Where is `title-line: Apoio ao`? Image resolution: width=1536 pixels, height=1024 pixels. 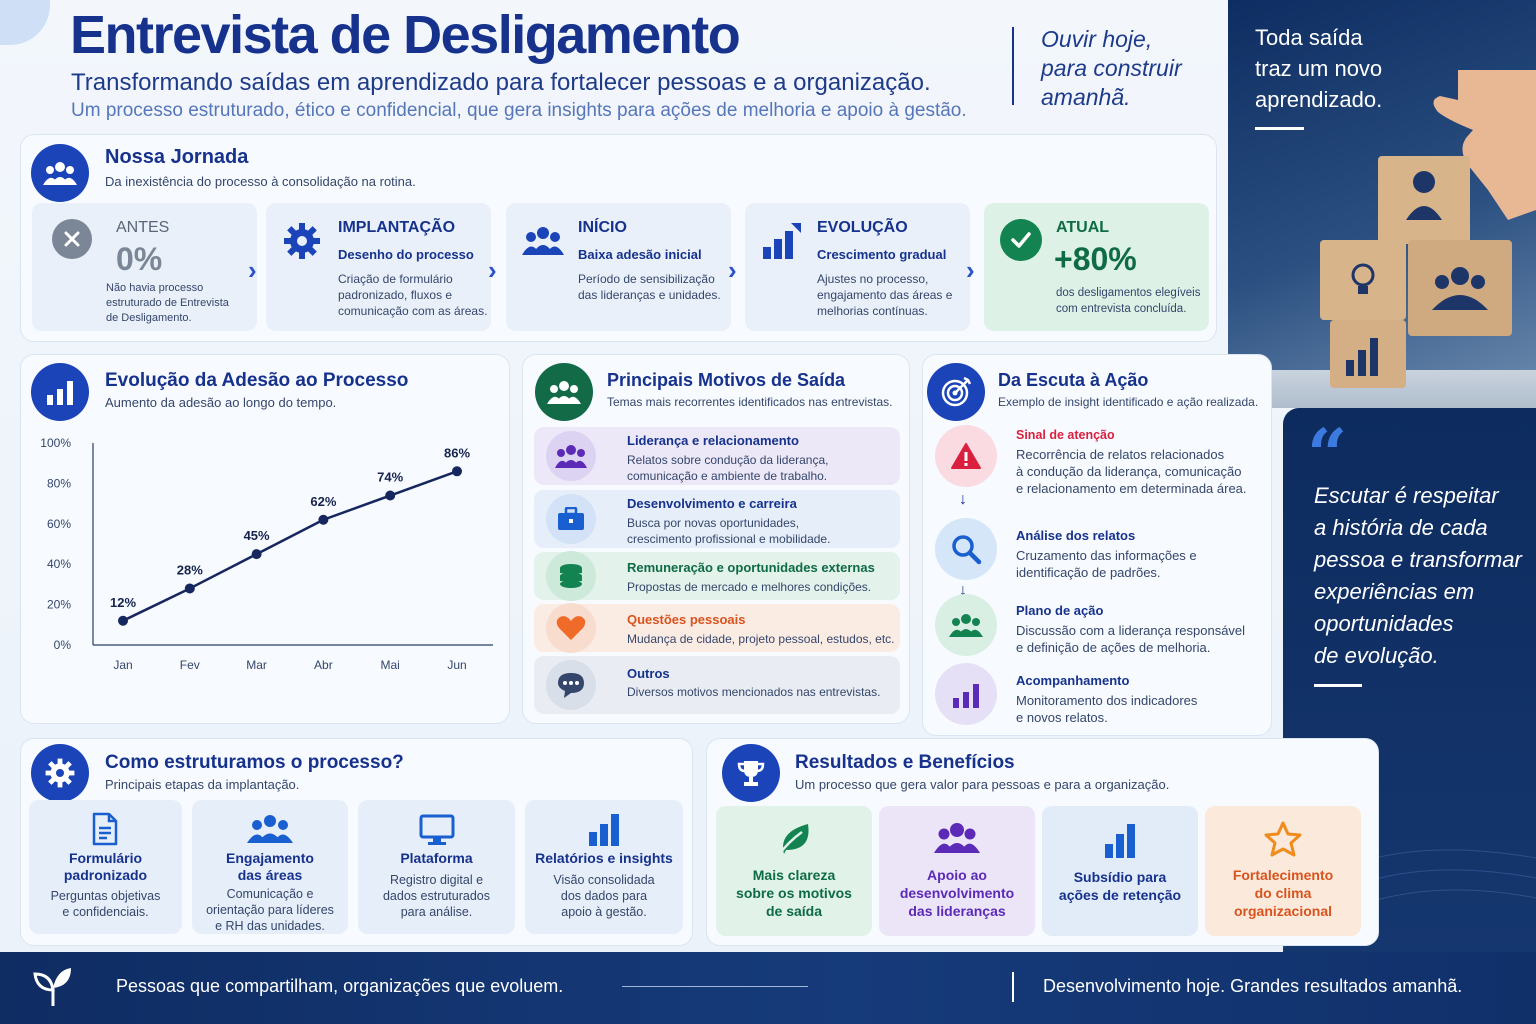 title-line: Apoio ao is located at coordinates (957, 875).